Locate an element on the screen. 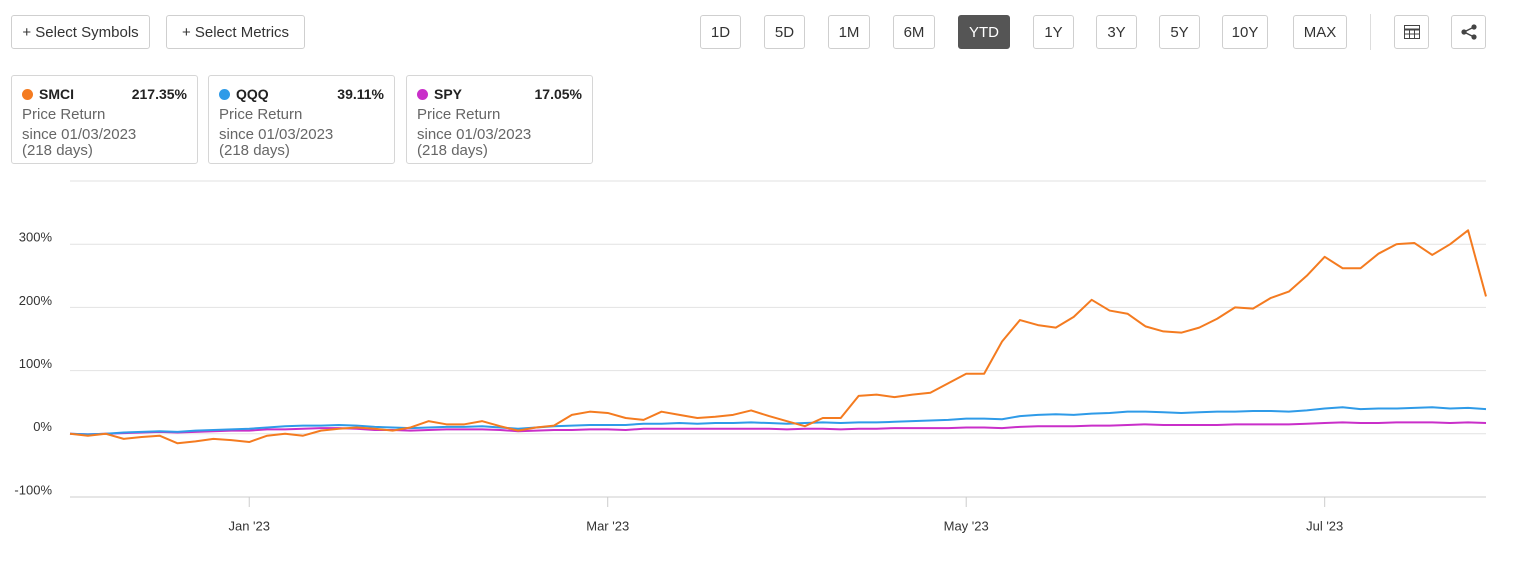 This screenshot has width=1515, height=567. y-tick-label: -100% is located at coordinates (33, 489).